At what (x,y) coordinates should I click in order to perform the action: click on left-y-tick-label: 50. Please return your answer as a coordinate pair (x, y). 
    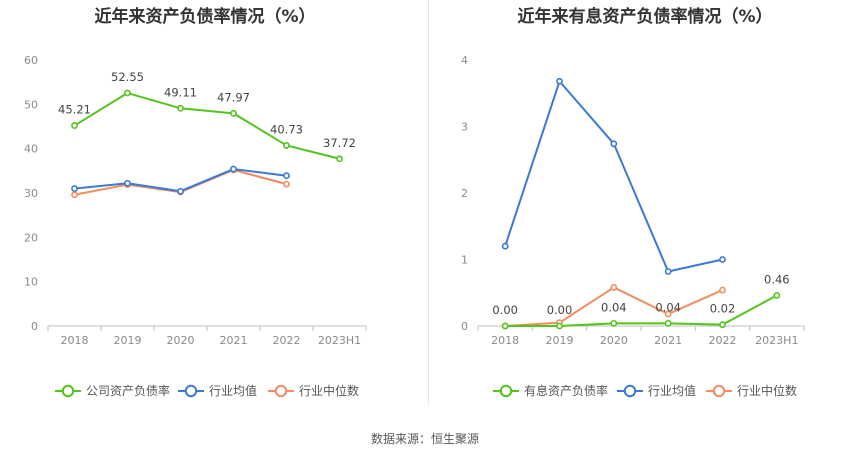
    Looking at the image, I should click on (31, 104).